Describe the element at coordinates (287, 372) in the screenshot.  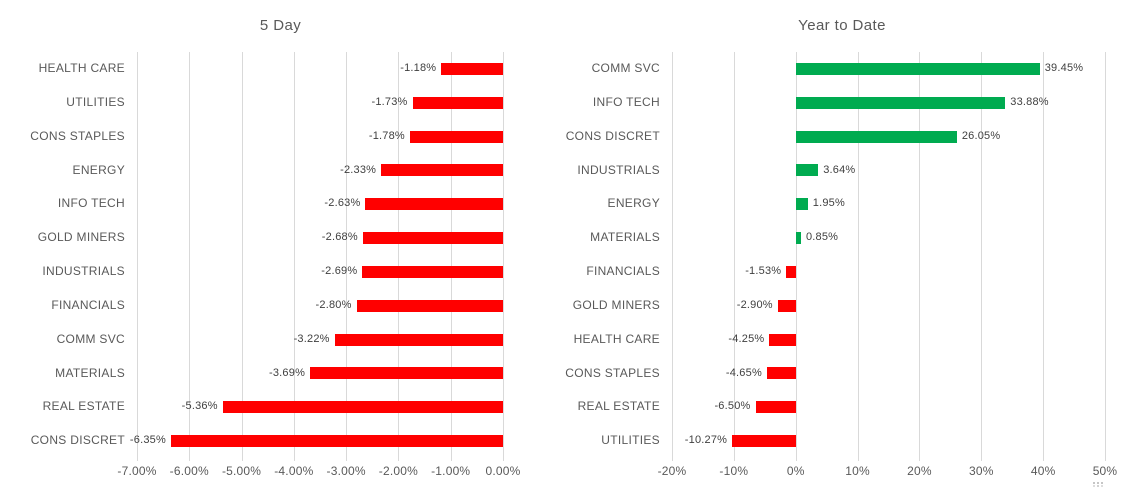
I see `bar-data-label: -3.69%` at that location.